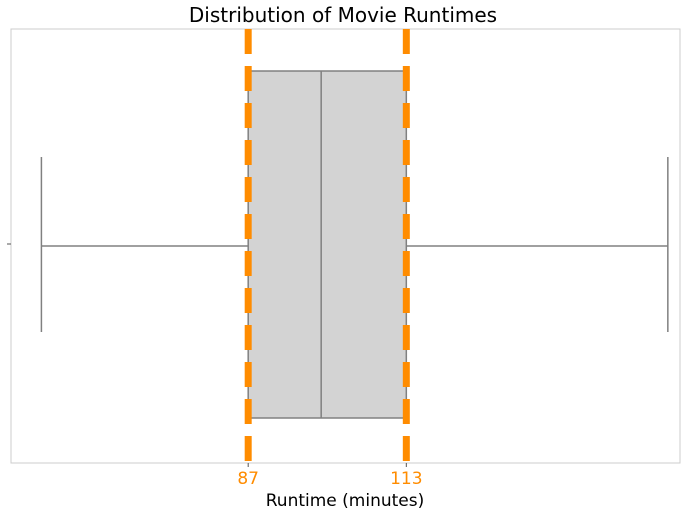  What do you see at coordinates (345, 501) in the screenshot?
I see `x-axis-label: Runtime (minutes)` at bounding box center [345, 501].